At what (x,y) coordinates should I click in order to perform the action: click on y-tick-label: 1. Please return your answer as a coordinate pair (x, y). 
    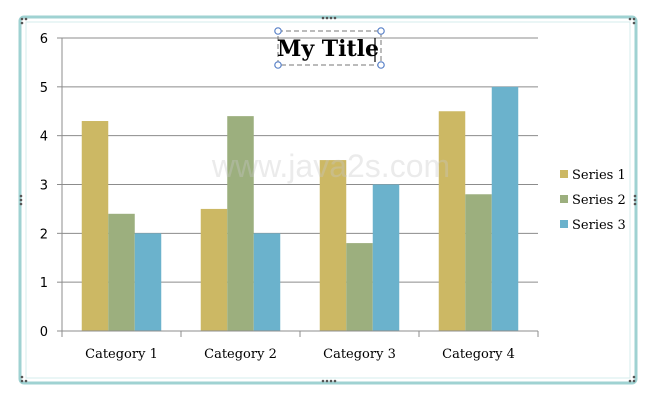
    Looking at the image, I should click on (44, 283).